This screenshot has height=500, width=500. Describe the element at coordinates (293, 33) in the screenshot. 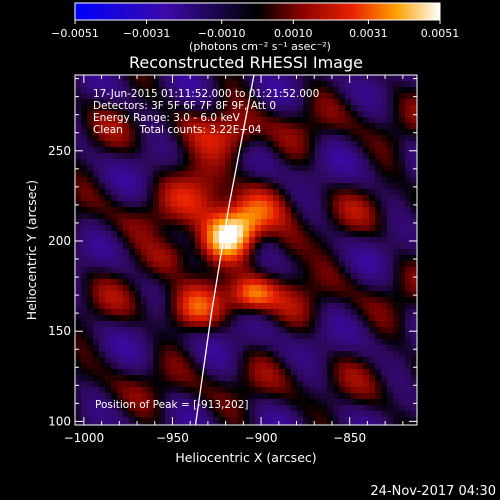

I see `colorbar-tick-label: 0.0010` at that location.